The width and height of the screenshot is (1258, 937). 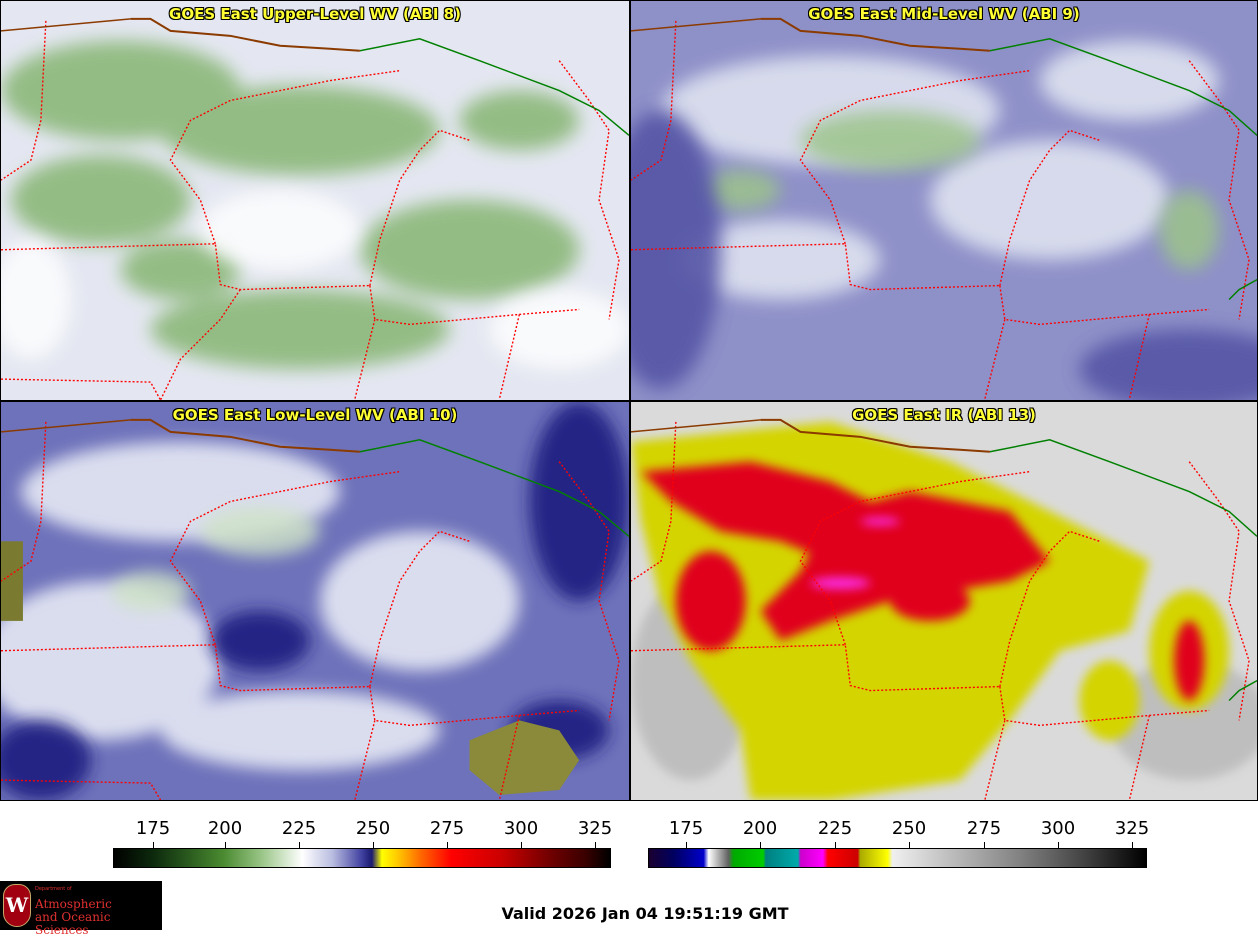 What do you see at coordinates (73, 904) in the screenshot?
I see `logo-name-line1: Atmospheric` at bounding box center [73, 904].